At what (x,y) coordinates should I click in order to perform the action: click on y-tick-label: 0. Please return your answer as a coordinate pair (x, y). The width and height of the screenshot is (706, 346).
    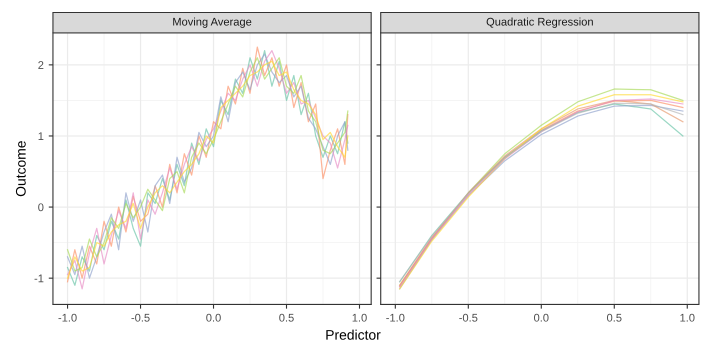
    Looking at the image, I should click on (41, 207).